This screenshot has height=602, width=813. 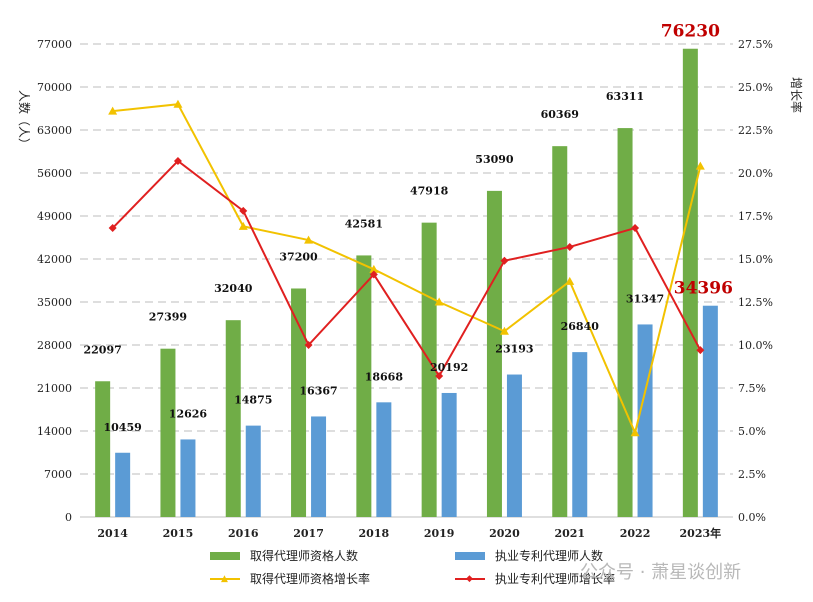 I want to click on legend-item-bar-qualified: 取得代理师资格人数, so click(x=284, y=555).